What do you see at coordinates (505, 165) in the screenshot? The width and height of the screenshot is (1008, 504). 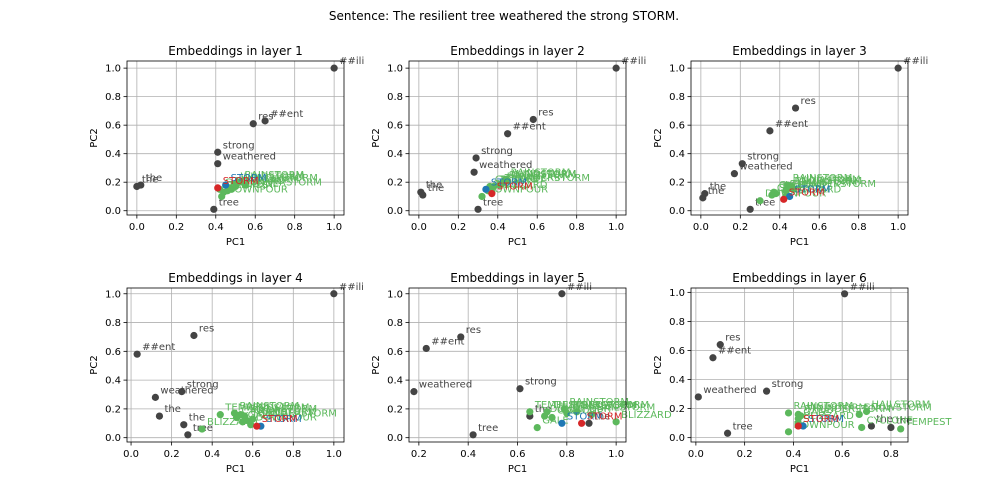 I see `point-label: weathered` at bounding box center [505, 165].